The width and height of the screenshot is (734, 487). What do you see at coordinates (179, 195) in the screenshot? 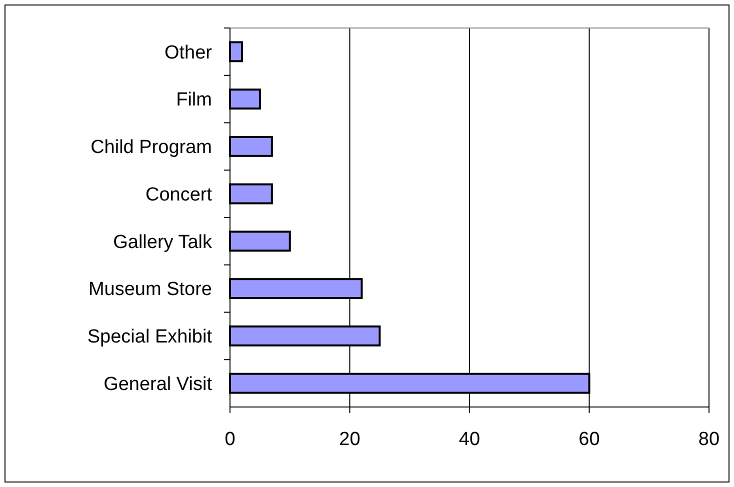
I see `y-tick-label: Concert` at bounding box center [179, 195].